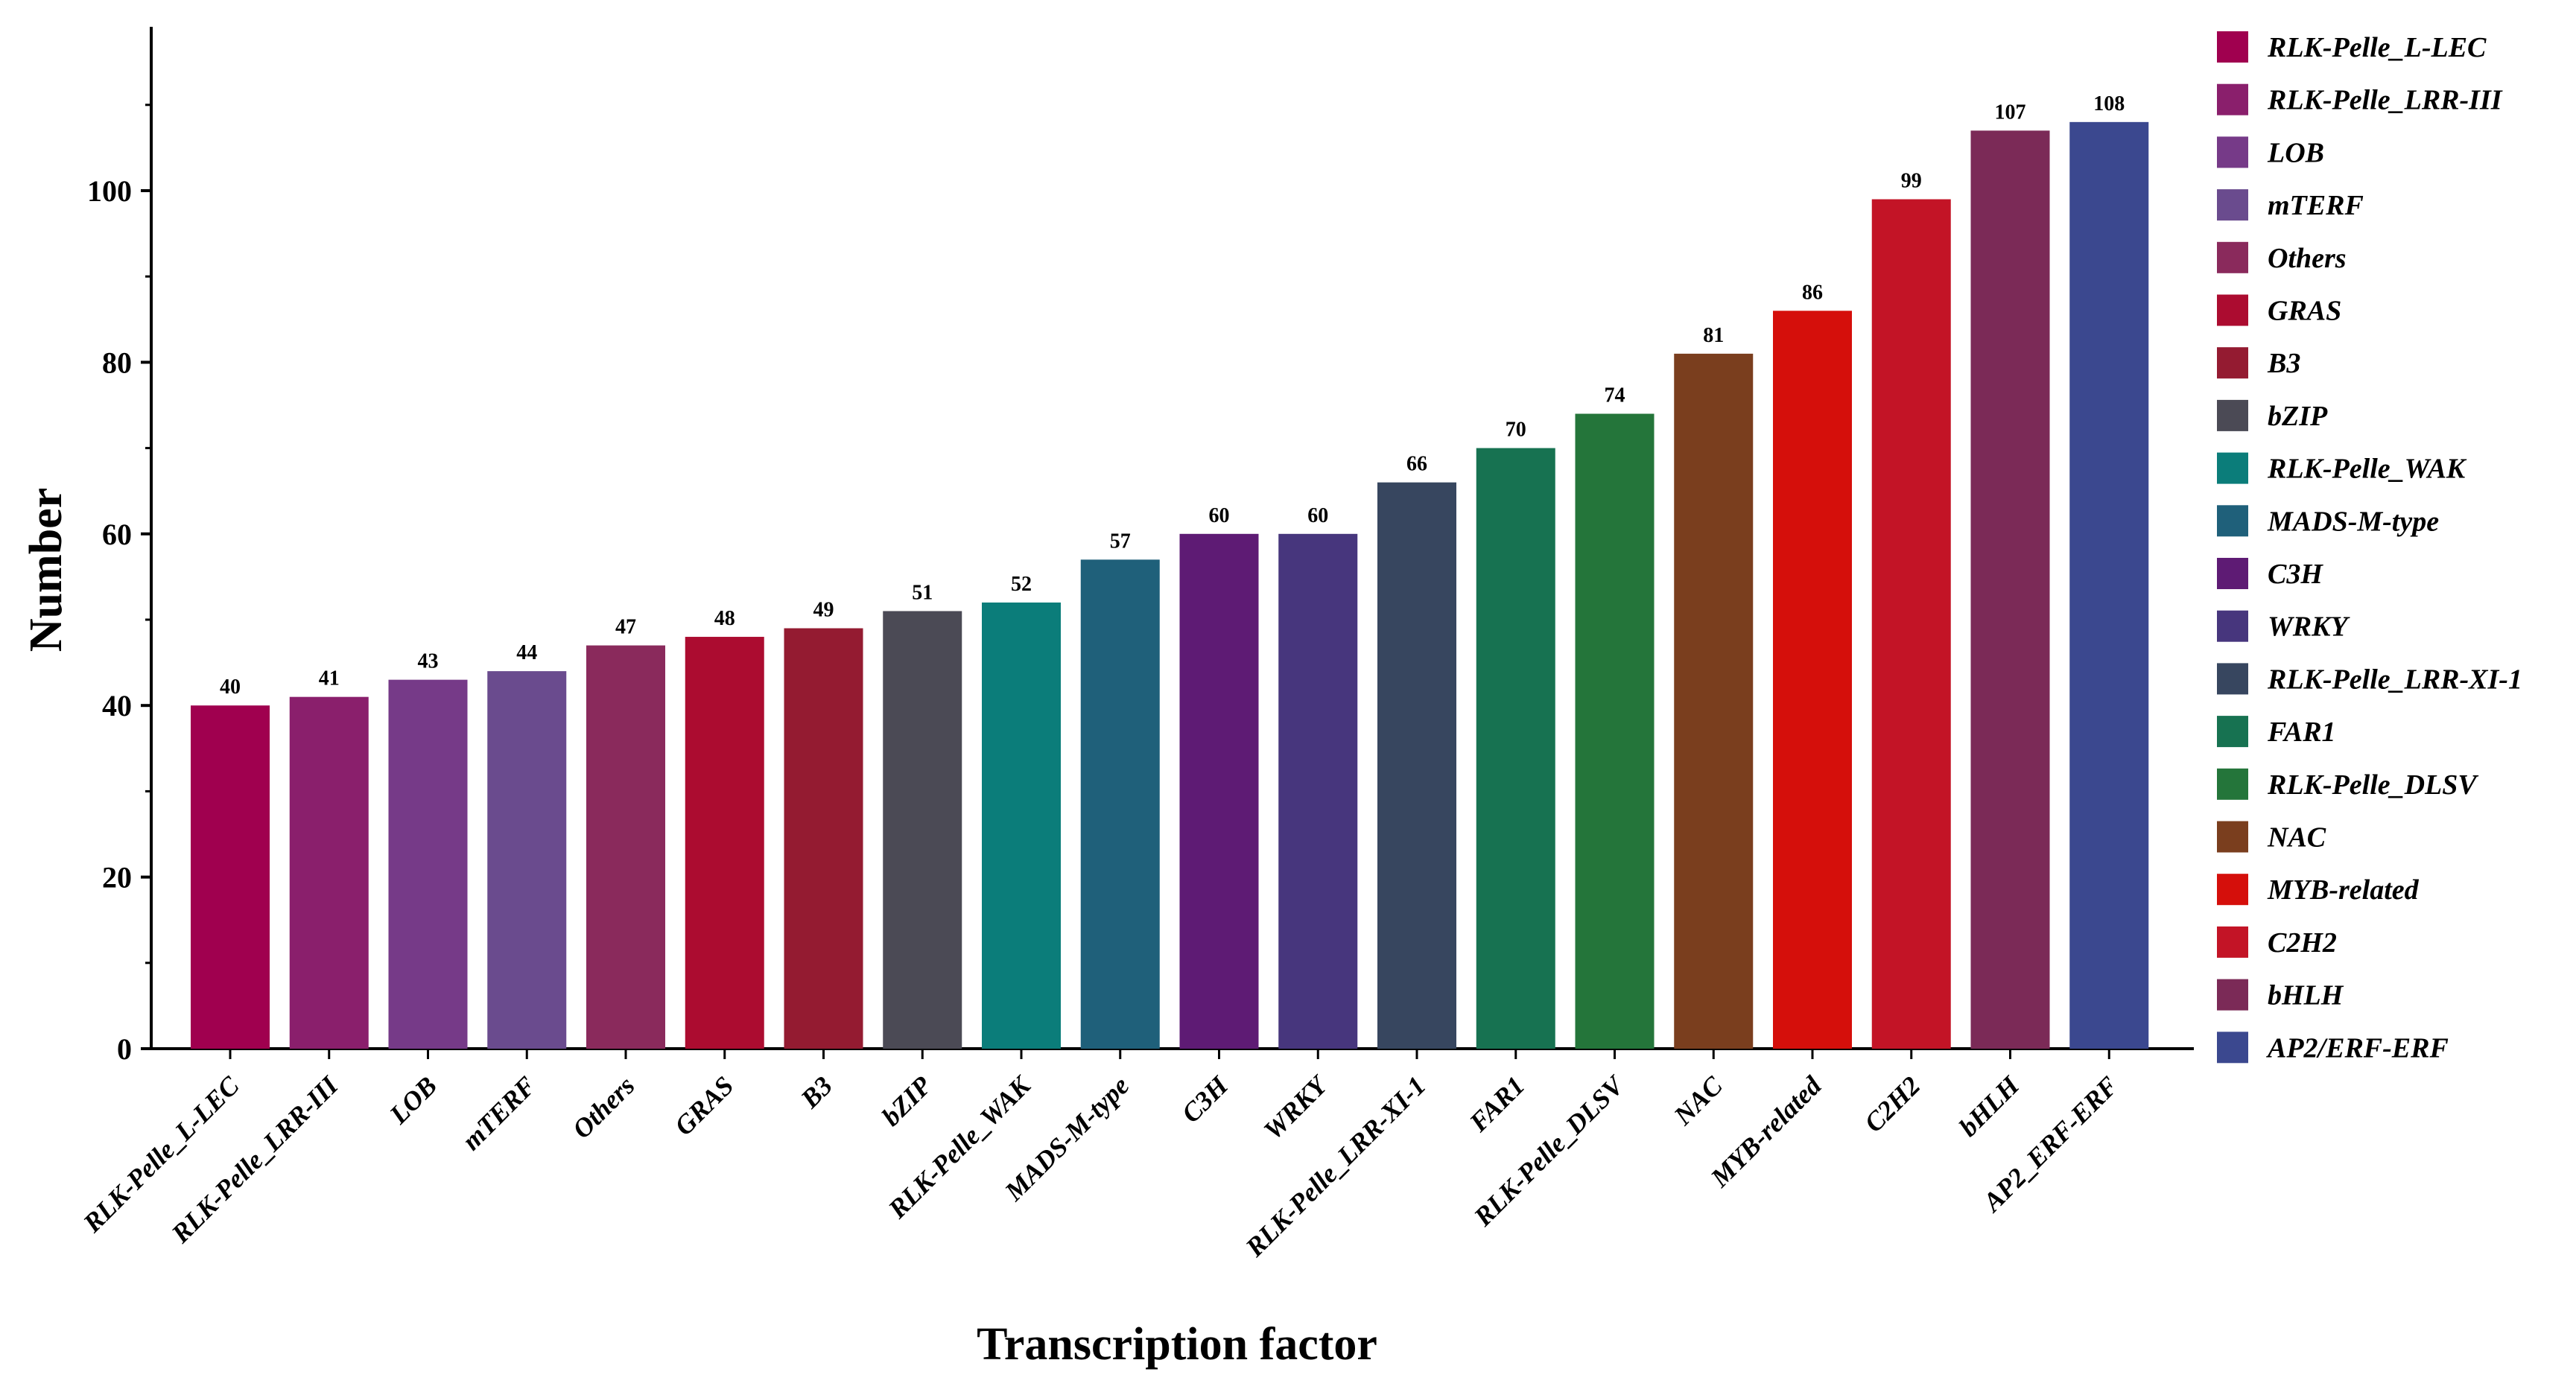  What do you see at coordinates (724, 619) in the screenshot?
I see `data-label: 48` at bounding box center [724, 619].